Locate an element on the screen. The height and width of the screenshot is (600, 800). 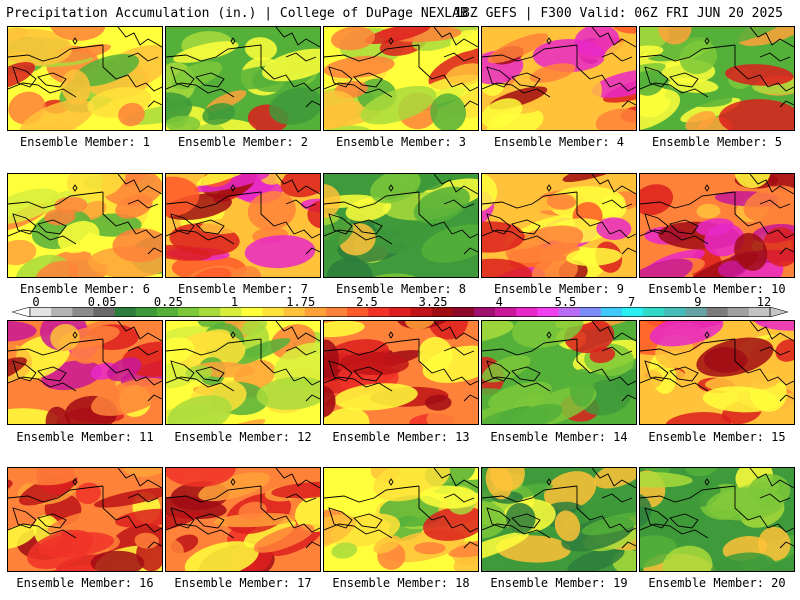
colorbar-tick-label: 9 is located at coordinates (698, 302).